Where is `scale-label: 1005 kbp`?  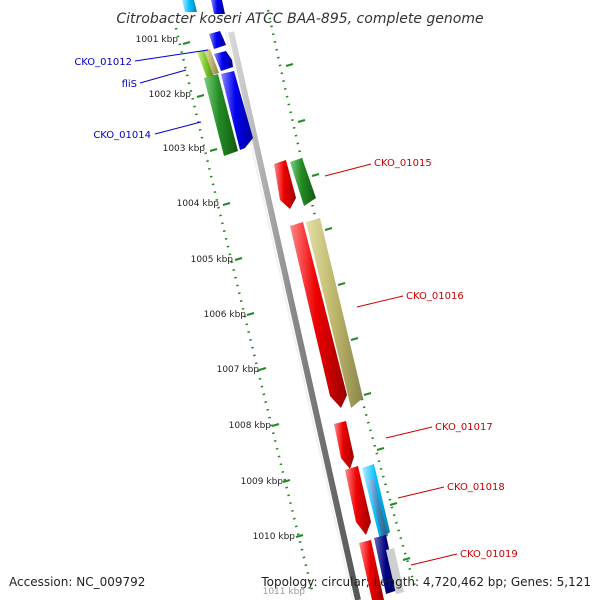 scale-label: 1005 kbp is located at coordinates (212, 260).